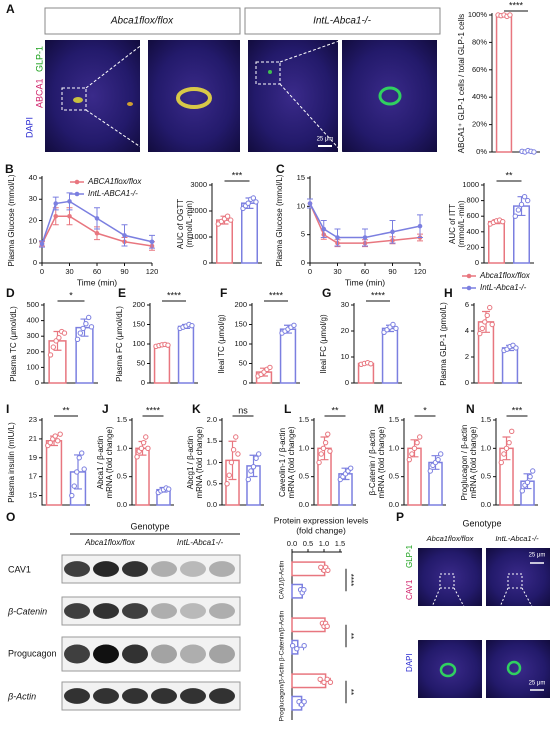  I want to click on y-axis-label: Ileal FC (μmol/g), so click(323, 344).